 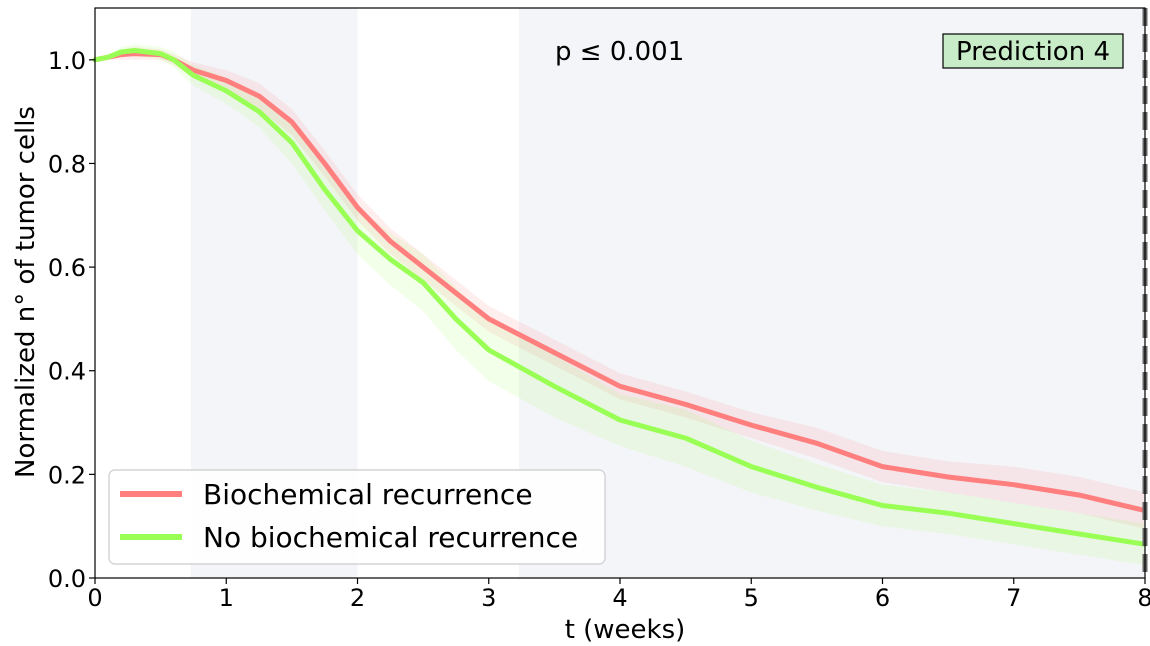 What do you see at coordinates (625, 630) in the screenshot?
I see `x-axis-title: t (weeks)` at bounding box center [625, 630].